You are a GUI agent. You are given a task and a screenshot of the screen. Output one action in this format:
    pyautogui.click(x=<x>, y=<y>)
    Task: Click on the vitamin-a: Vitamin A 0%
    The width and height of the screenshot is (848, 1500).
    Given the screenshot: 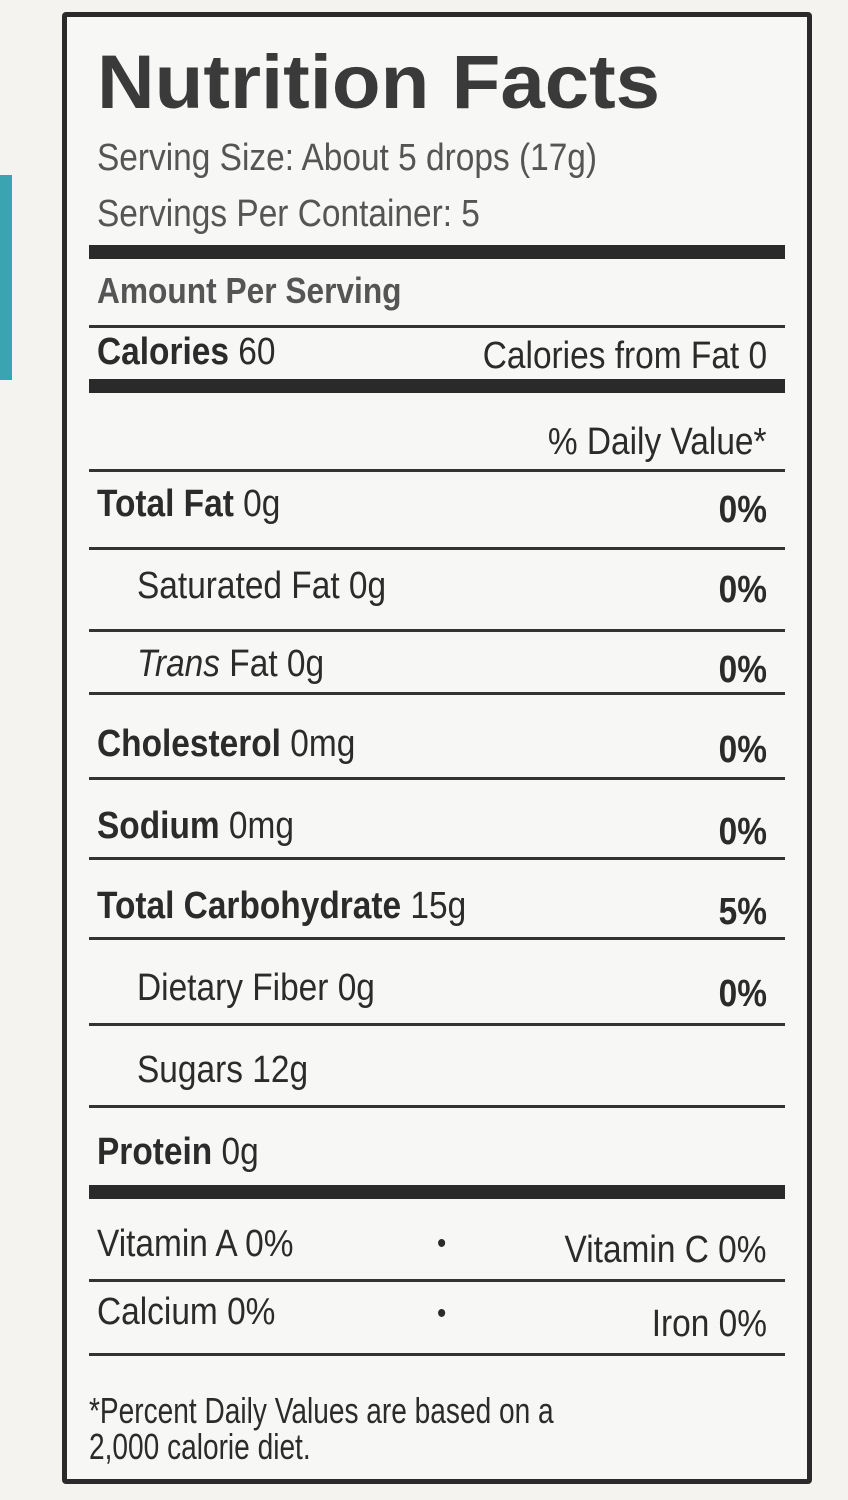 What is the action you would take?
    pyautogui.click(x=195, y=1244)
    